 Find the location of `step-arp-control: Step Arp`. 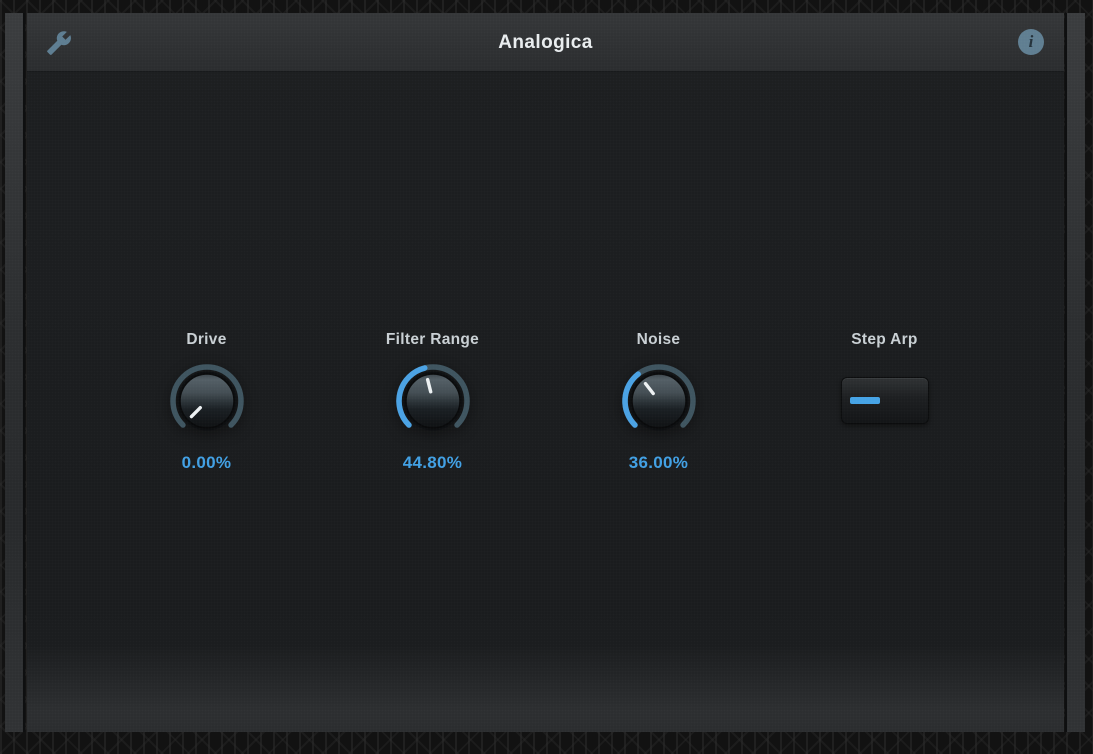

step-arp-control: Step Arp is located at coordinates (885, 402).